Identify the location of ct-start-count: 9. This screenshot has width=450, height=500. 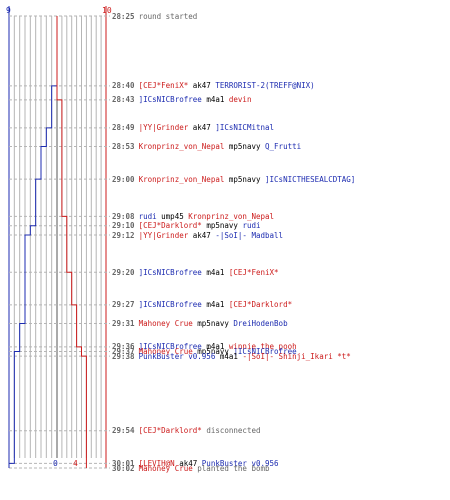
(8, 10).